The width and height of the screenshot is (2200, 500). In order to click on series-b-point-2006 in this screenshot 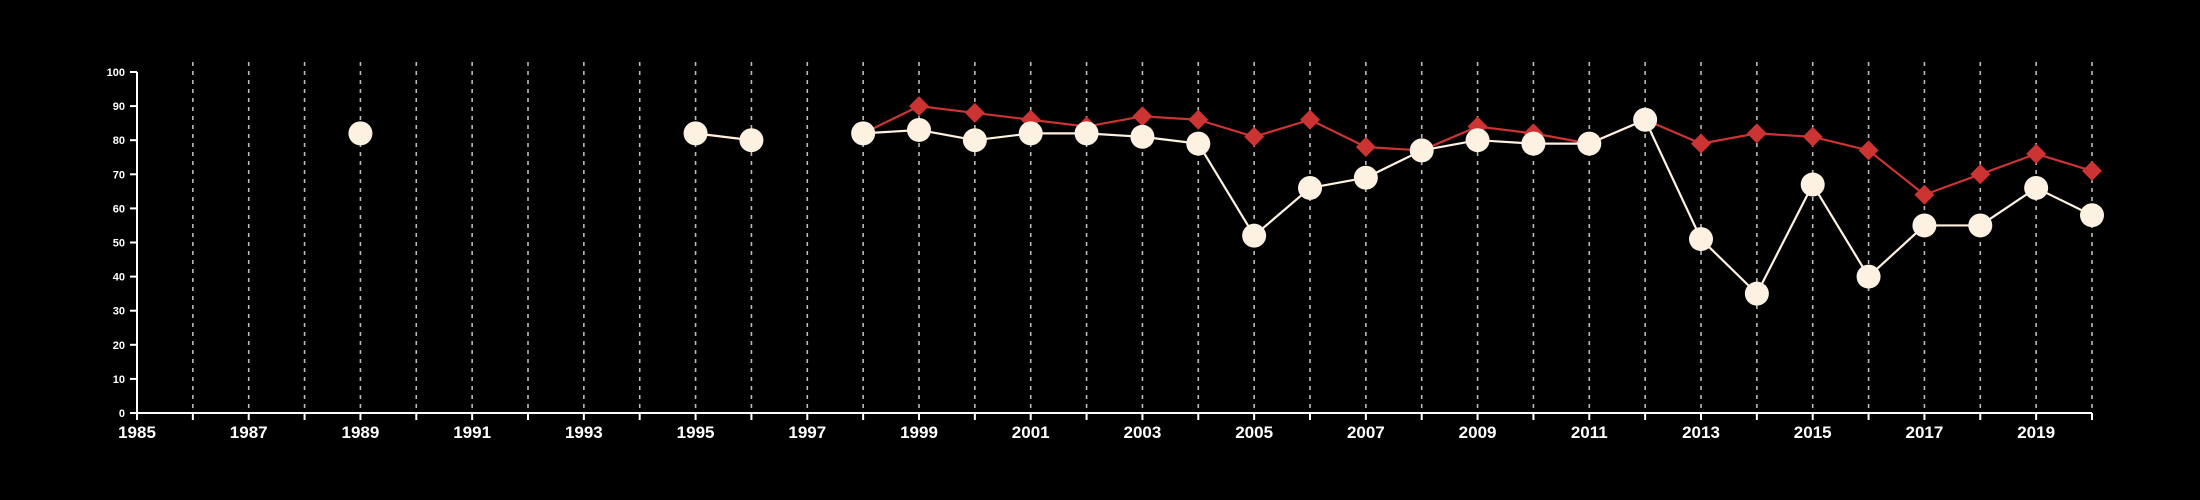, I will do `click(1310, 119)`.